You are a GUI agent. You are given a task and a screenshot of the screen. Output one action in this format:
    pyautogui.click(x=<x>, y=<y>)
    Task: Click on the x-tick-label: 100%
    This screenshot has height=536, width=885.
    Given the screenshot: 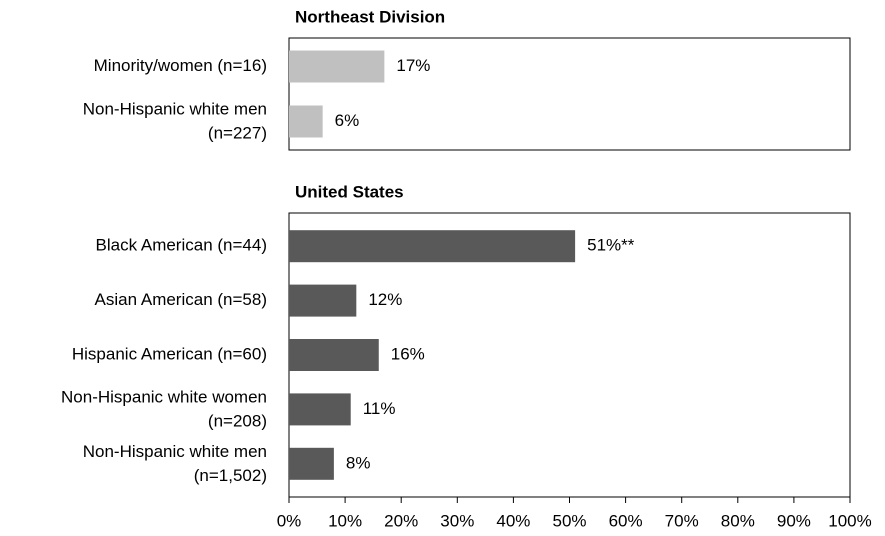 What is the action you would take?
    pyautogui.click(x=849, y=520)
    